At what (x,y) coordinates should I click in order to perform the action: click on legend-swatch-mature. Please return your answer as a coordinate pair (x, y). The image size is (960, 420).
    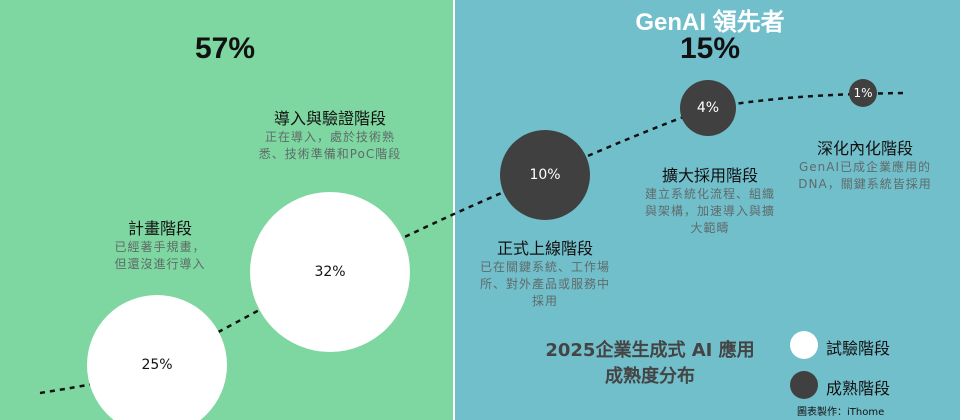
    Looking at the image, I should click on (804, 385).